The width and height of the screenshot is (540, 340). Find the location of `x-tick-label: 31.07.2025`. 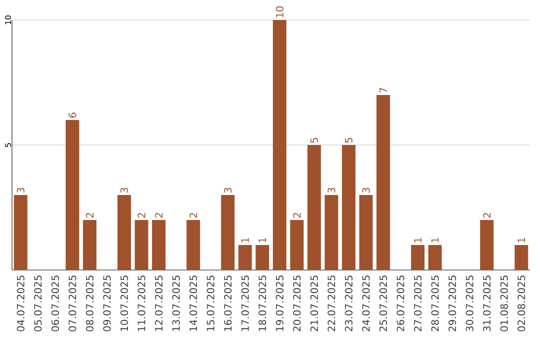

x-tick-label: 31.07.2025 is located at coordinates (487, 304).